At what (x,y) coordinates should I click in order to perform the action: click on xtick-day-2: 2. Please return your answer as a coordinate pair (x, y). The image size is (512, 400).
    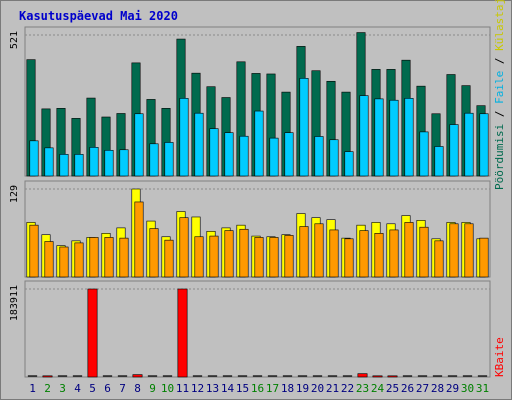
    Looking at the image, I should click on (47, 388).